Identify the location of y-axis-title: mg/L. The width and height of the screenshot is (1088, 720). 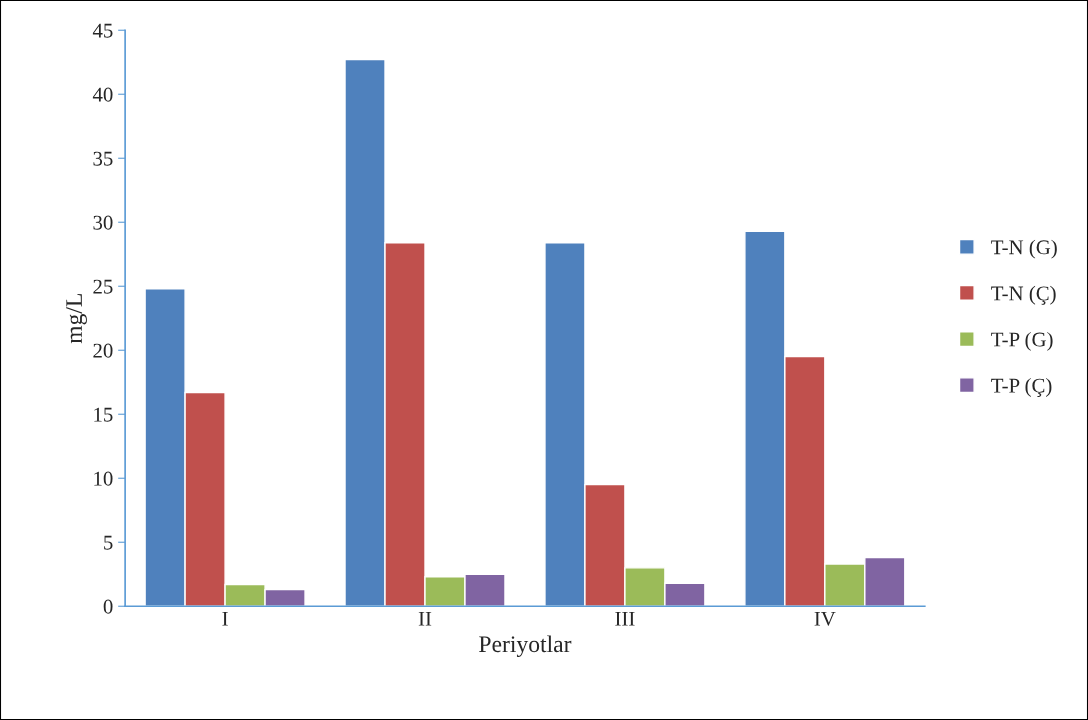
(76, 319).